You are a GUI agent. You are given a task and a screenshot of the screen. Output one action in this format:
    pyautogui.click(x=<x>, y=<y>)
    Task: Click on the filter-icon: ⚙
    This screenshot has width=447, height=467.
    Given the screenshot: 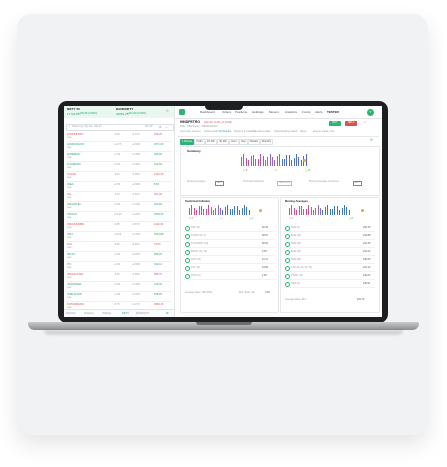 What is the action you would take?
    pyautogui.click(x=160, y=126)
    